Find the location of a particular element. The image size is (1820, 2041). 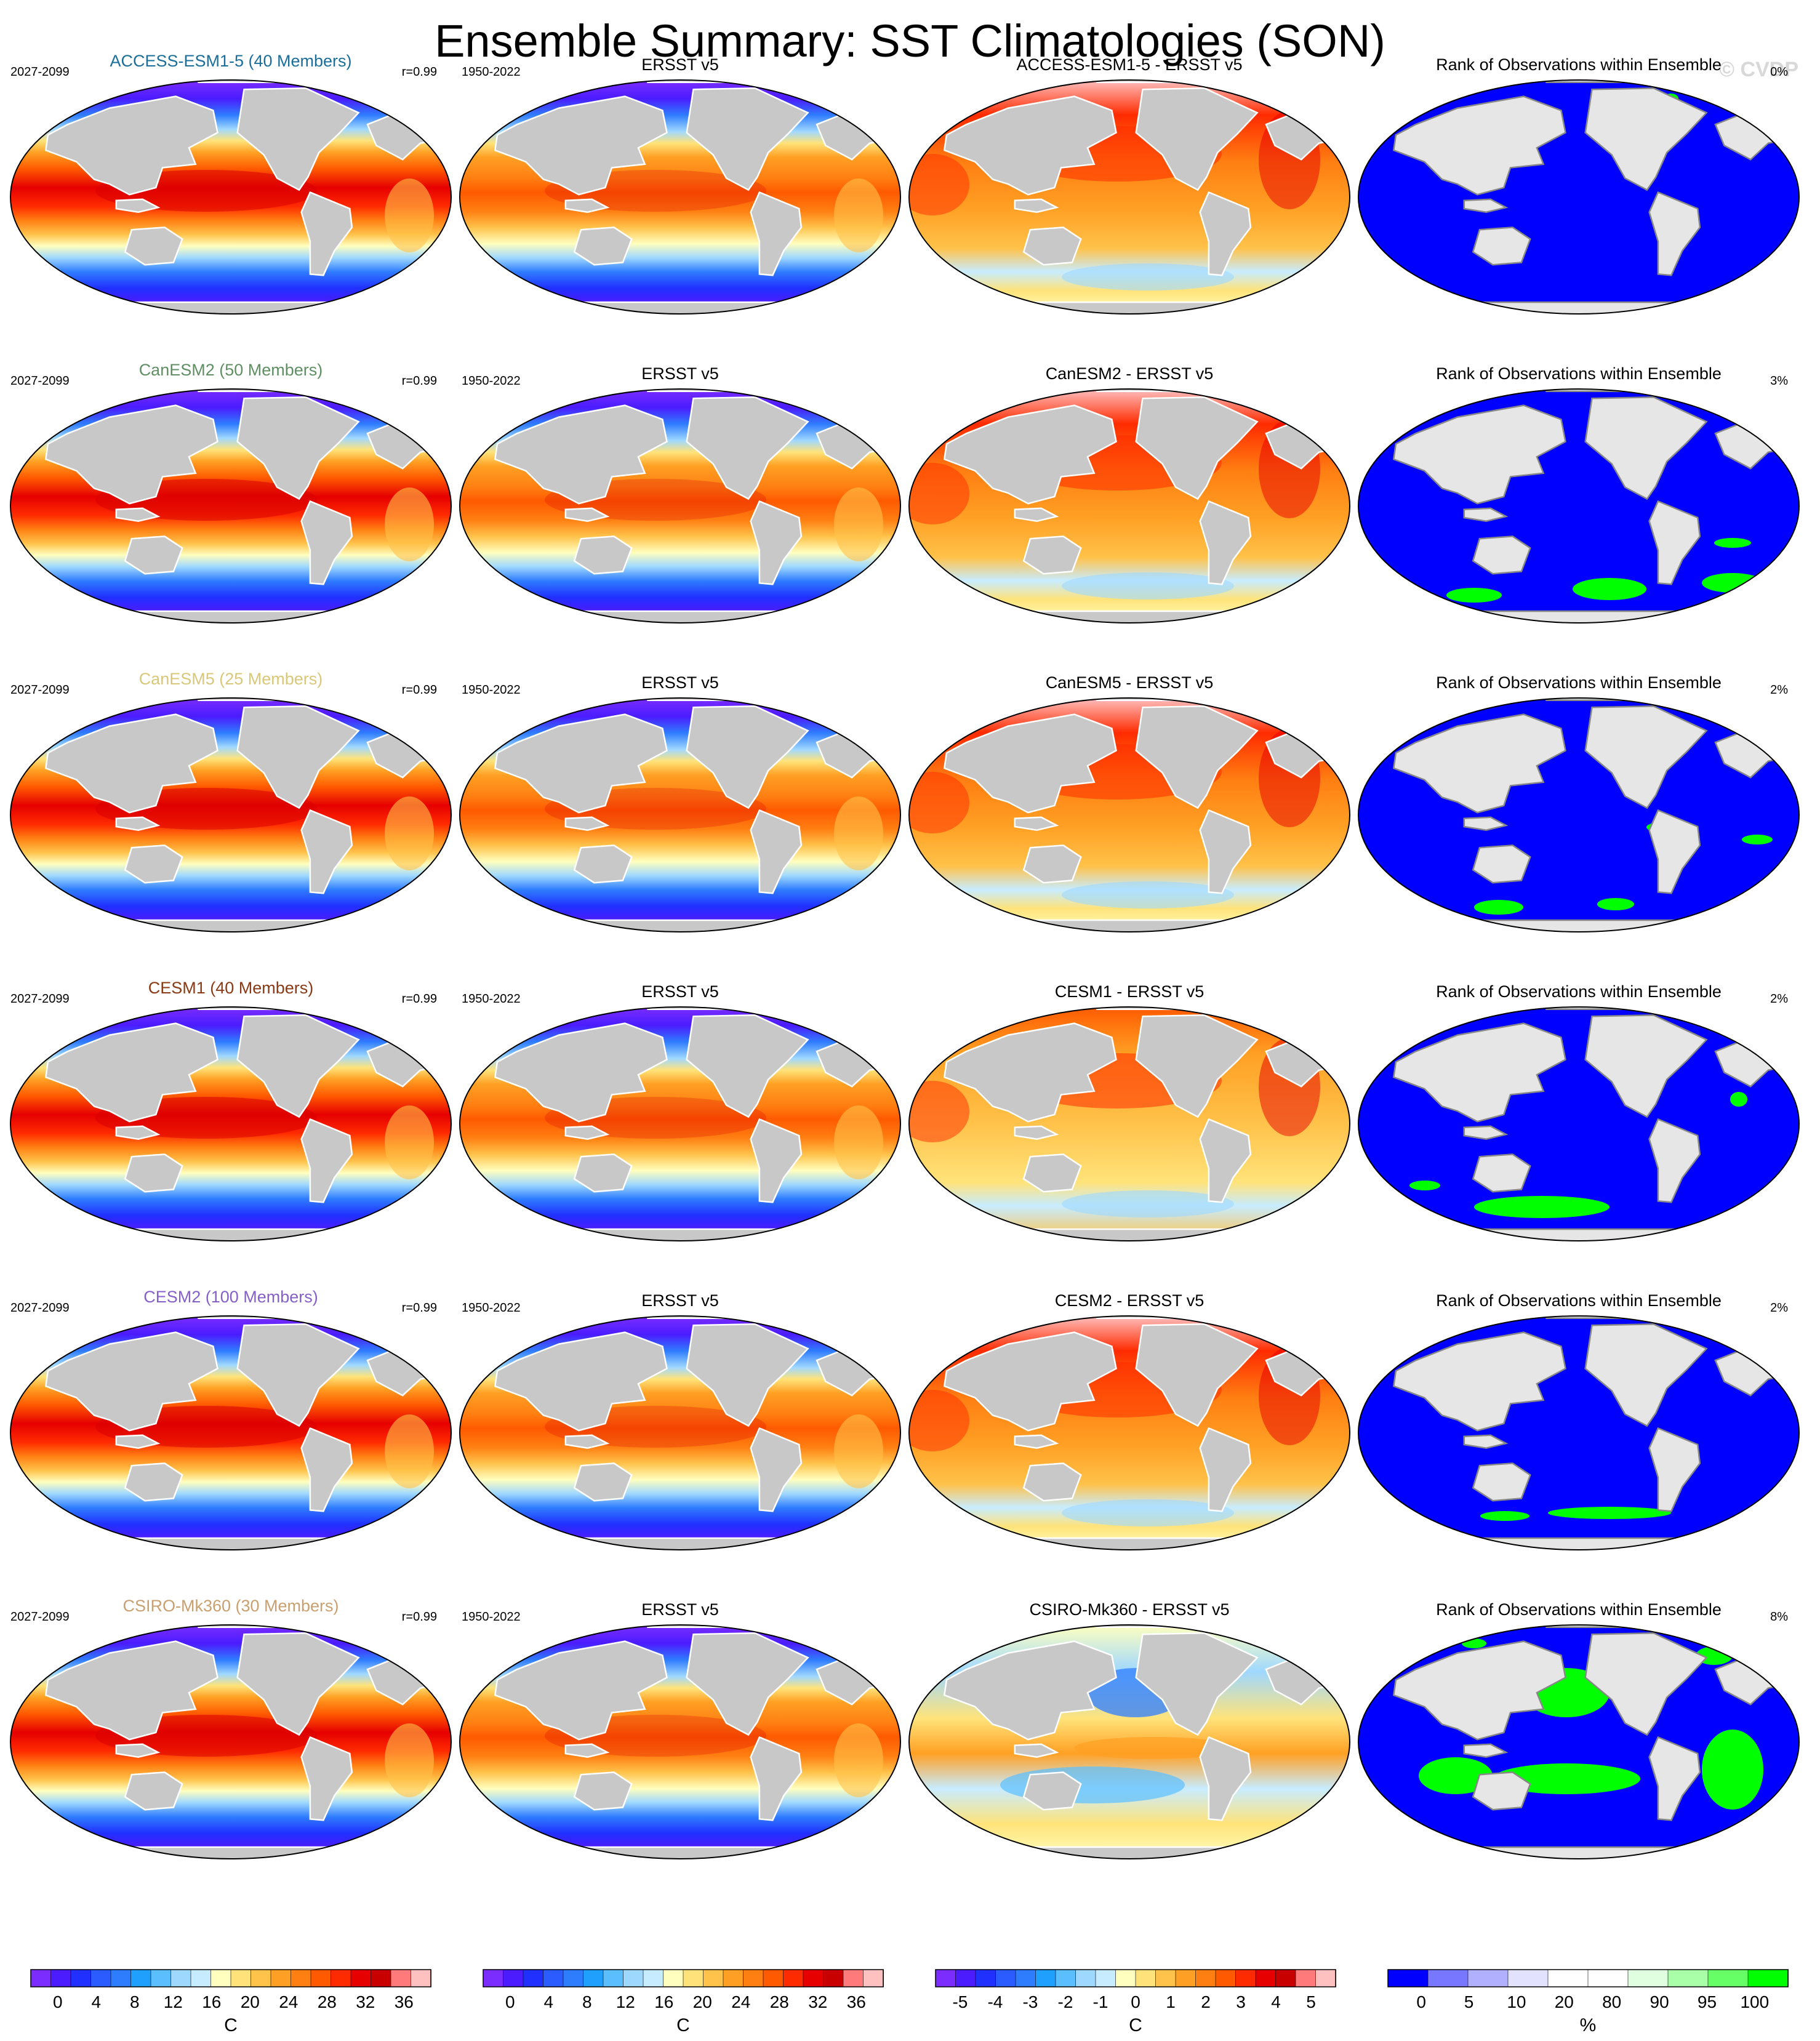

difference-map: ACCESS-ESM1-5 - ERSST v5 is located at coordinates (1129, 185).